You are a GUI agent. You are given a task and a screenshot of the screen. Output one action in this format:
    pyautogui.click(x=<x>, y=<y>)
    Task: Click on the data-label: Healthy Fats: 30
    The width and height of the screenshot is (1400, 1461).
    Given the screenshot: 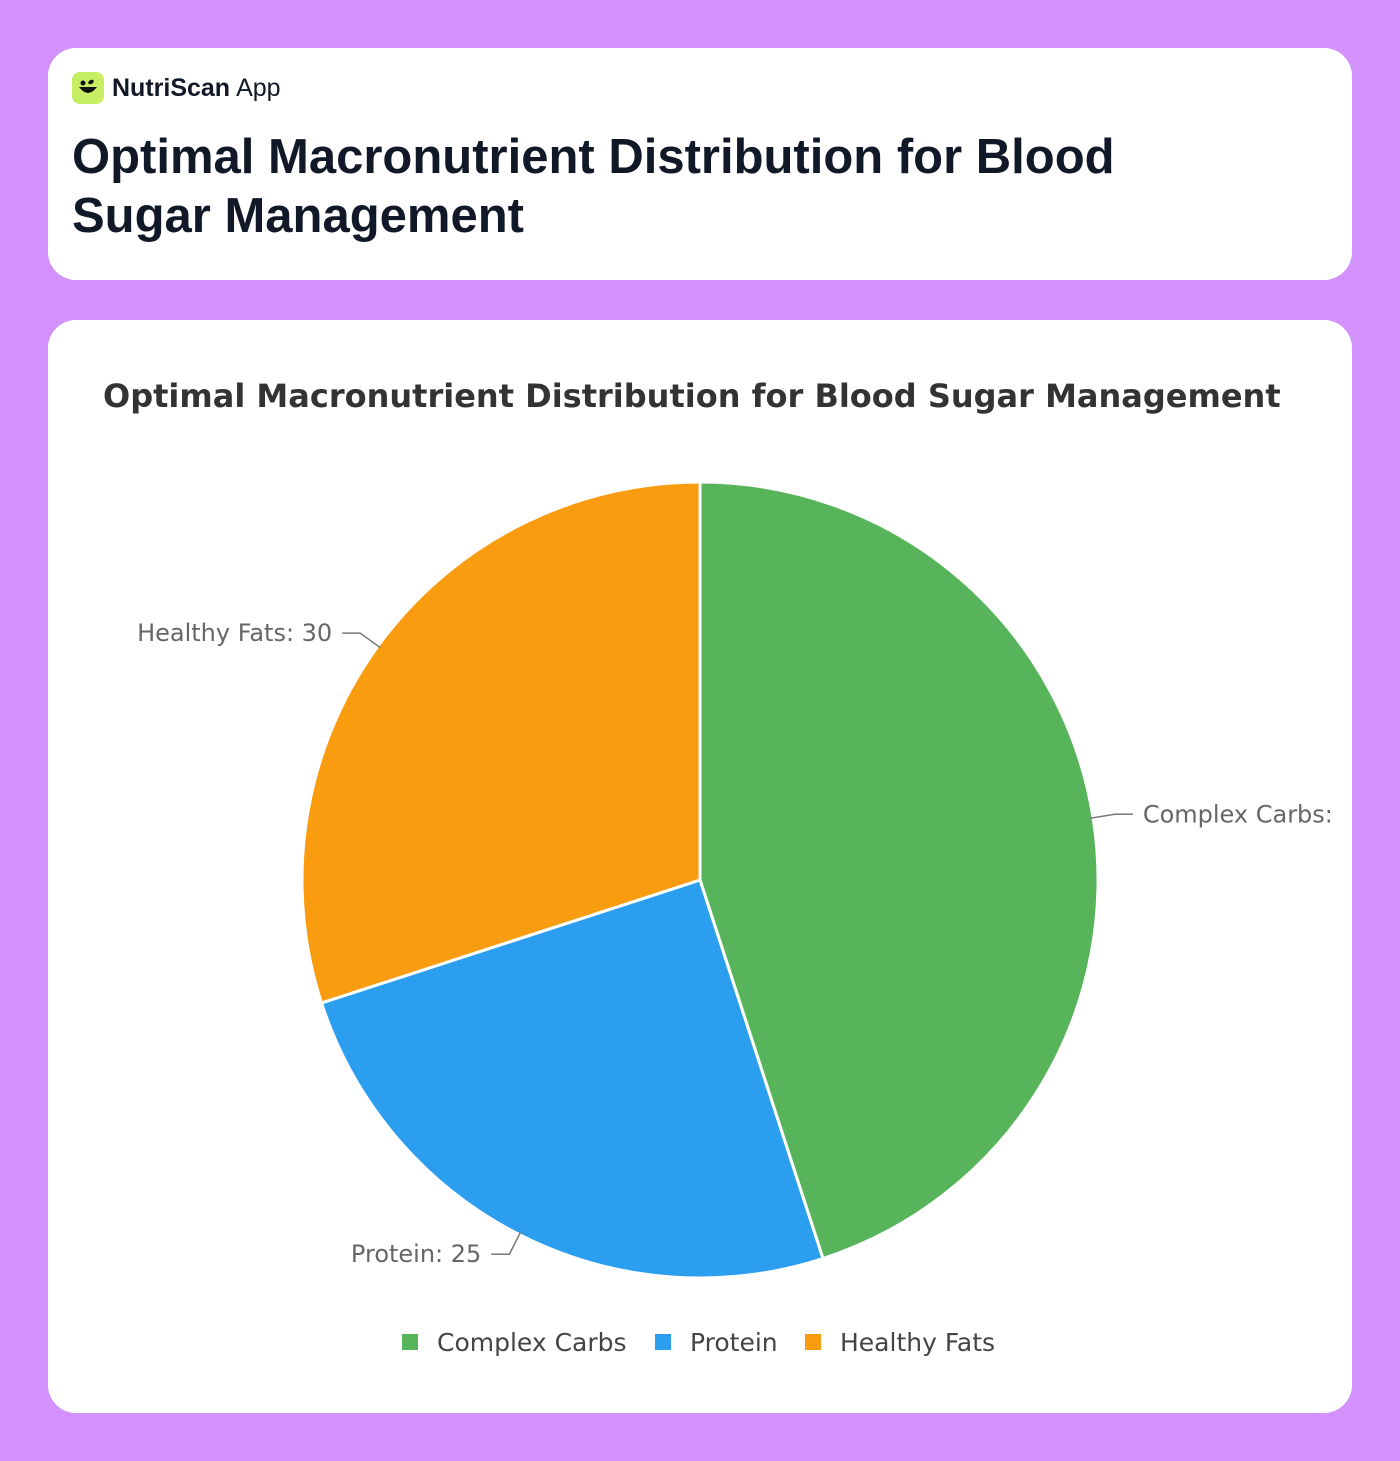 What is the action you would take?
    pyautogui.click(x=234, y=633)
    